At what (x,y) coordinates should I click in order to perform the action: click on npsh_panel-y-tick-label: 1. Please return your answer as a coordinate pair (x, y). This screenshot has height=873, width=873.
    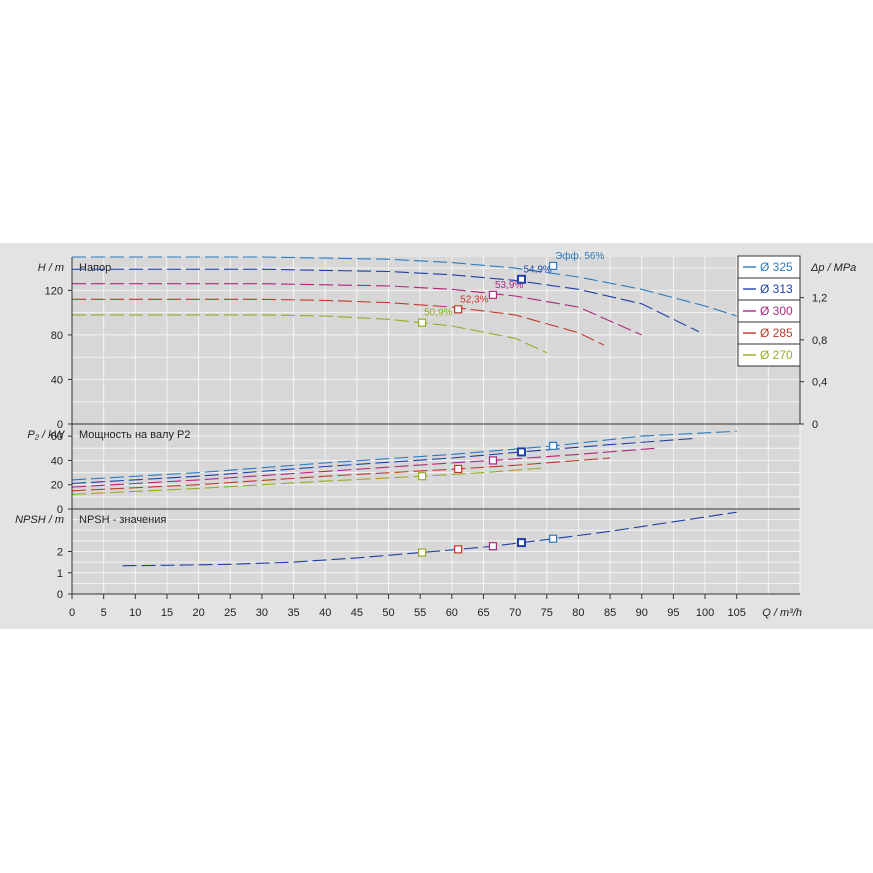
    Looking at the image, I should click on (60, 574).